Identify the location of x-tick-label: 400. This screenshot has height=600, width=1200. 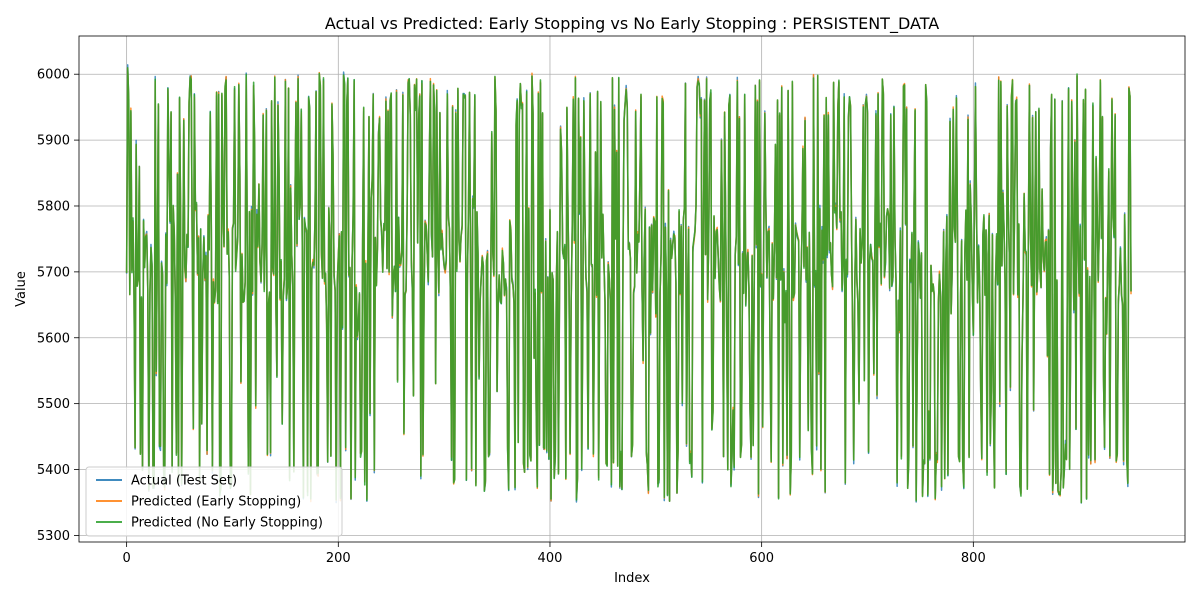
(550, 558).